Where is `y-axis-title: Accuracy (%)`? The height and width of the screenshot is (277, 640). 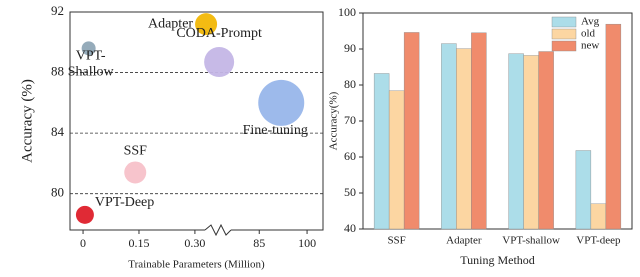
y-axis-title: Accuracy (%) is located at coordinates (27, 121).